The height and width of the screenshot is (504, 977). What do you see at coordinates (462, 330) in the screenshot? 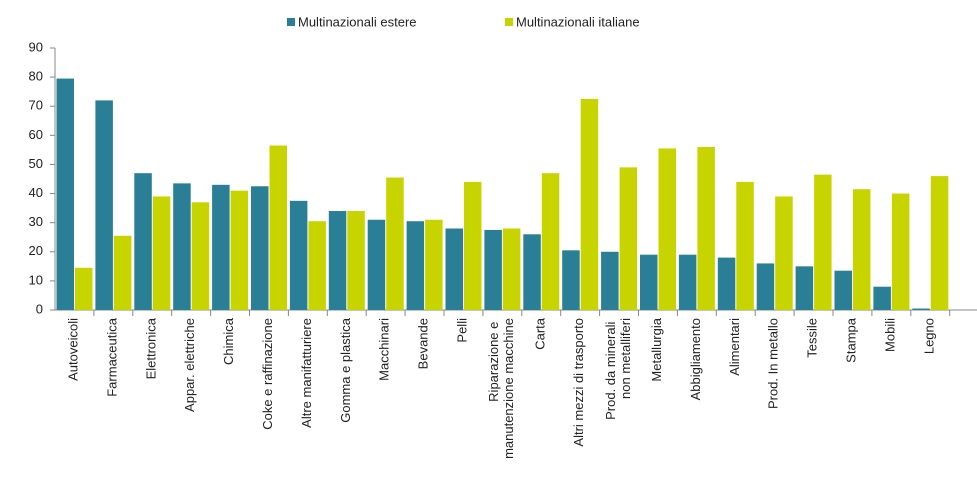
I see `x-tick-label: Pelli` at bounding box center [462, 330].